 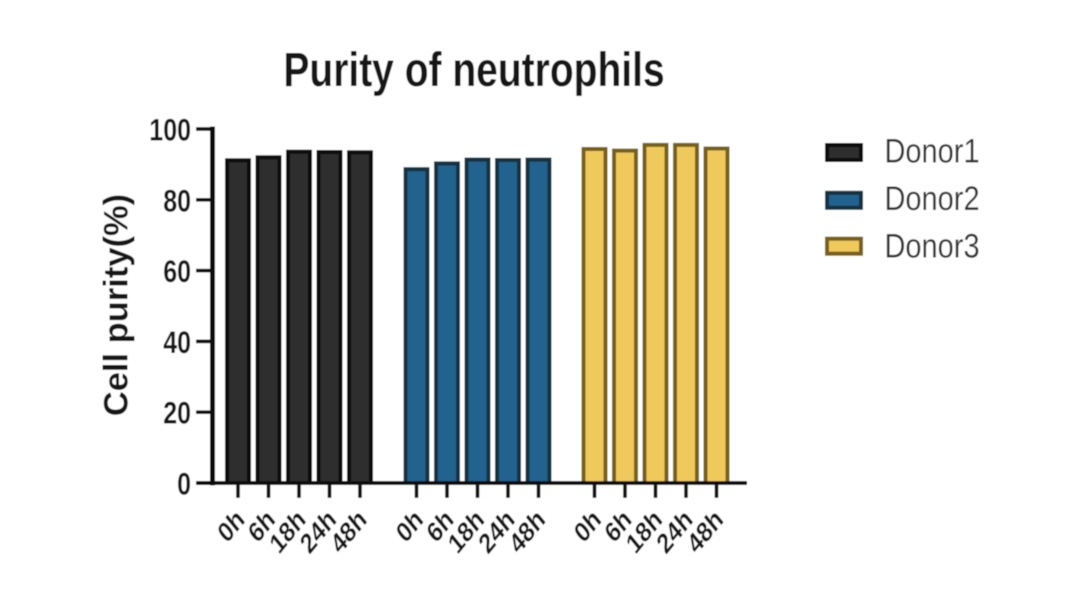 What do you see at coordinates (177, 342) in the screenshot?
I see `svg-text: 40` at bounding box center [177, 342].